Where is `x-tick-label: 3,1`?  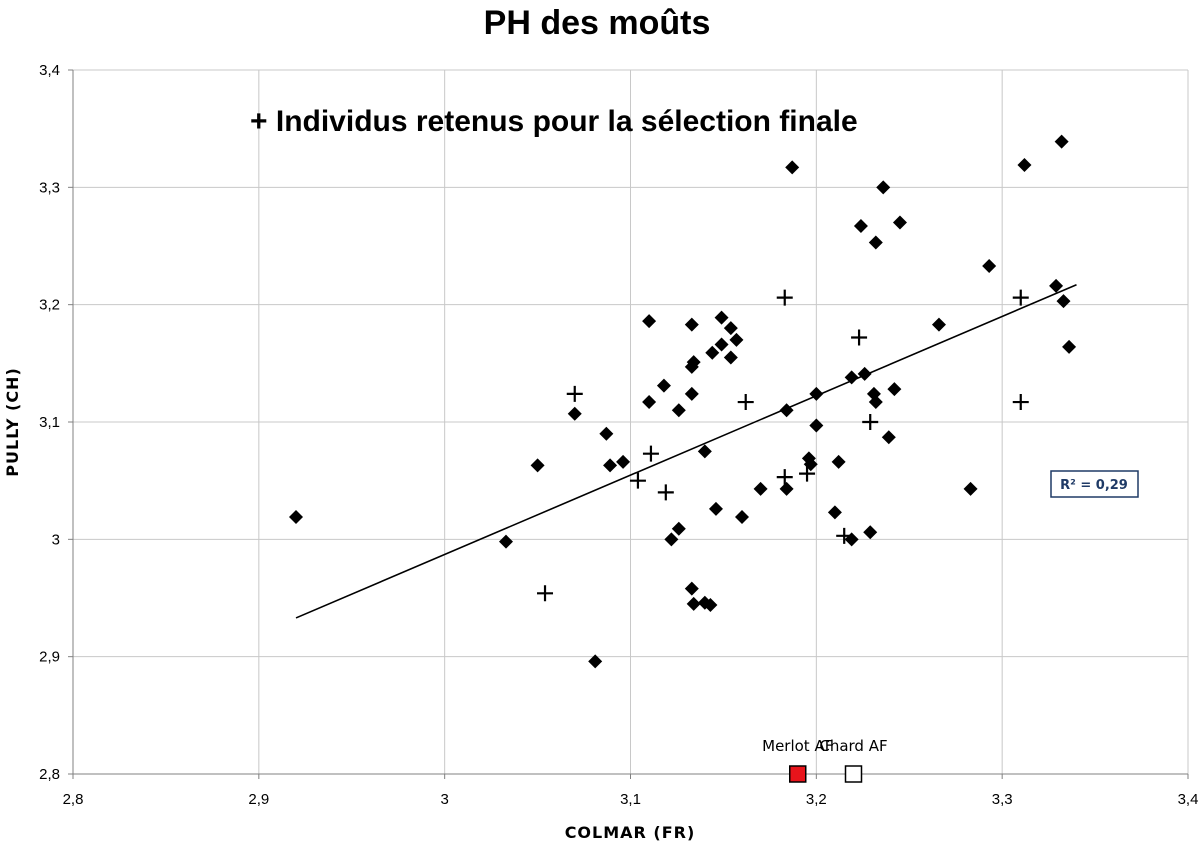 x-tick-label: 3,1 is located at coordinates (630, 799).